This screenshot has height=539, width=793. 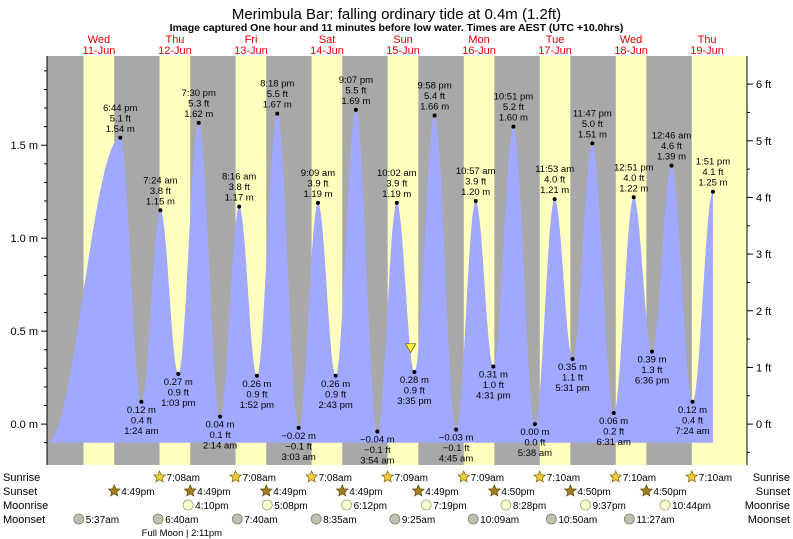 What do you see at coordinates (514, 97) in the screenshot?
I see `high-tide-label: 10:51 pm` at bounding box center [514, 97].